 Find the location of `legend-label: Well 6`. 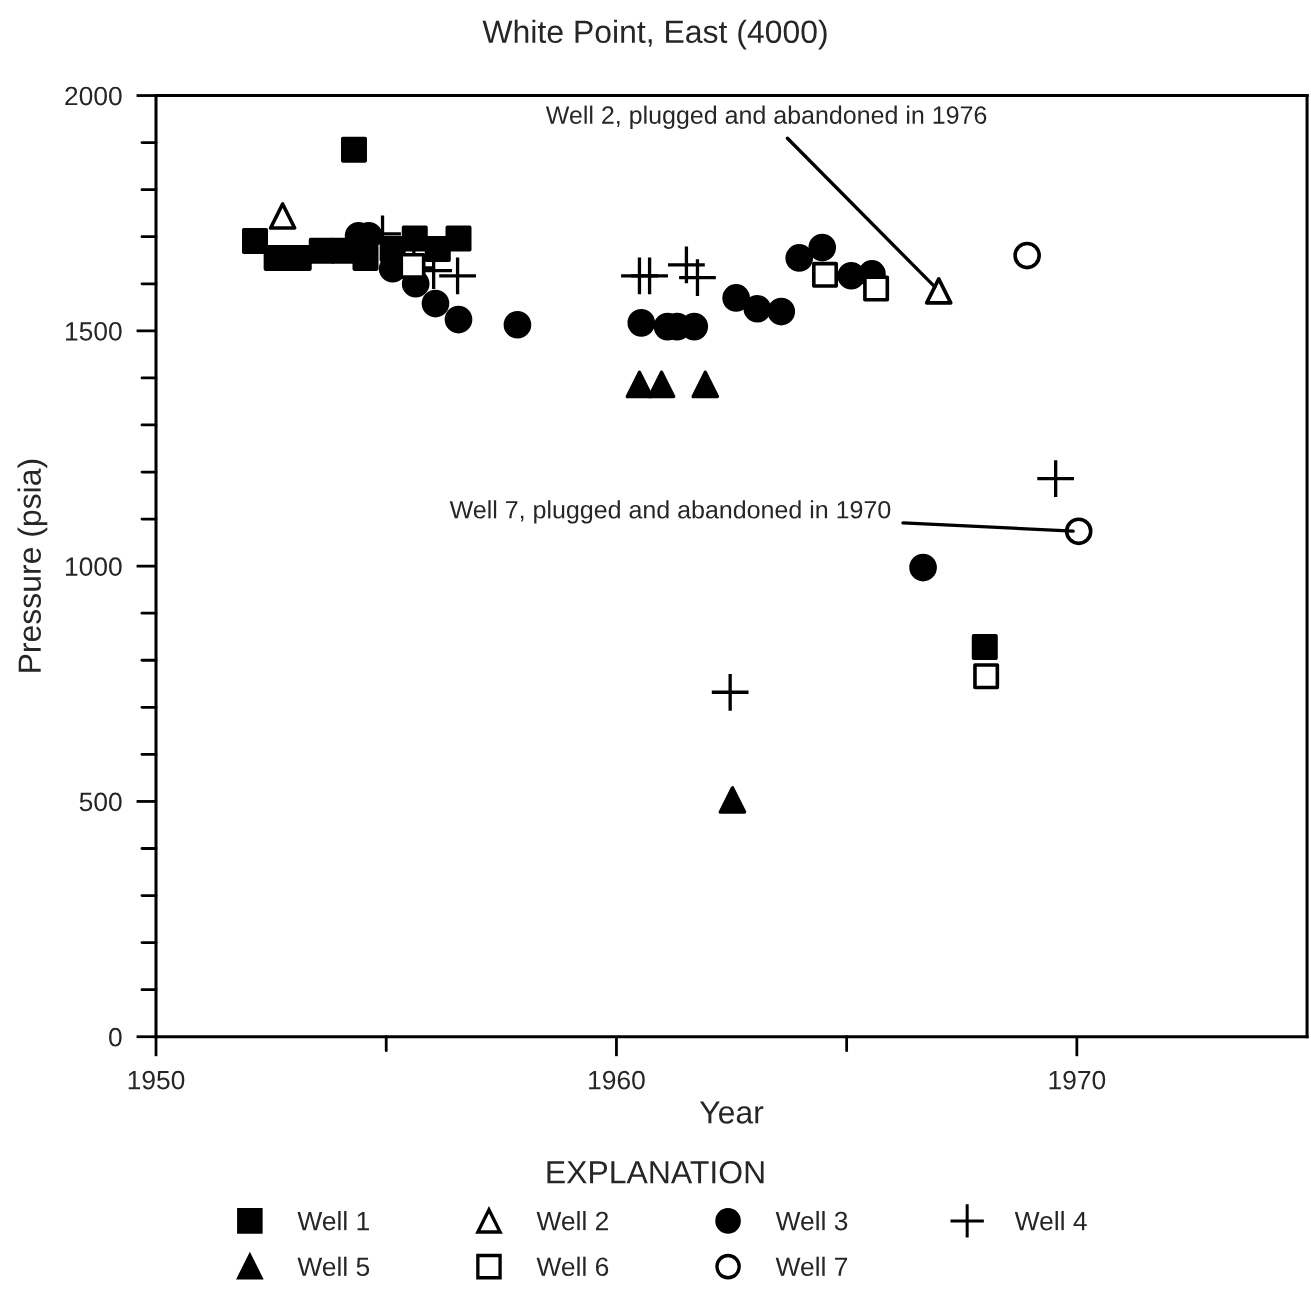

legend-label: Well 6 is located at coordinates (572, 1266).